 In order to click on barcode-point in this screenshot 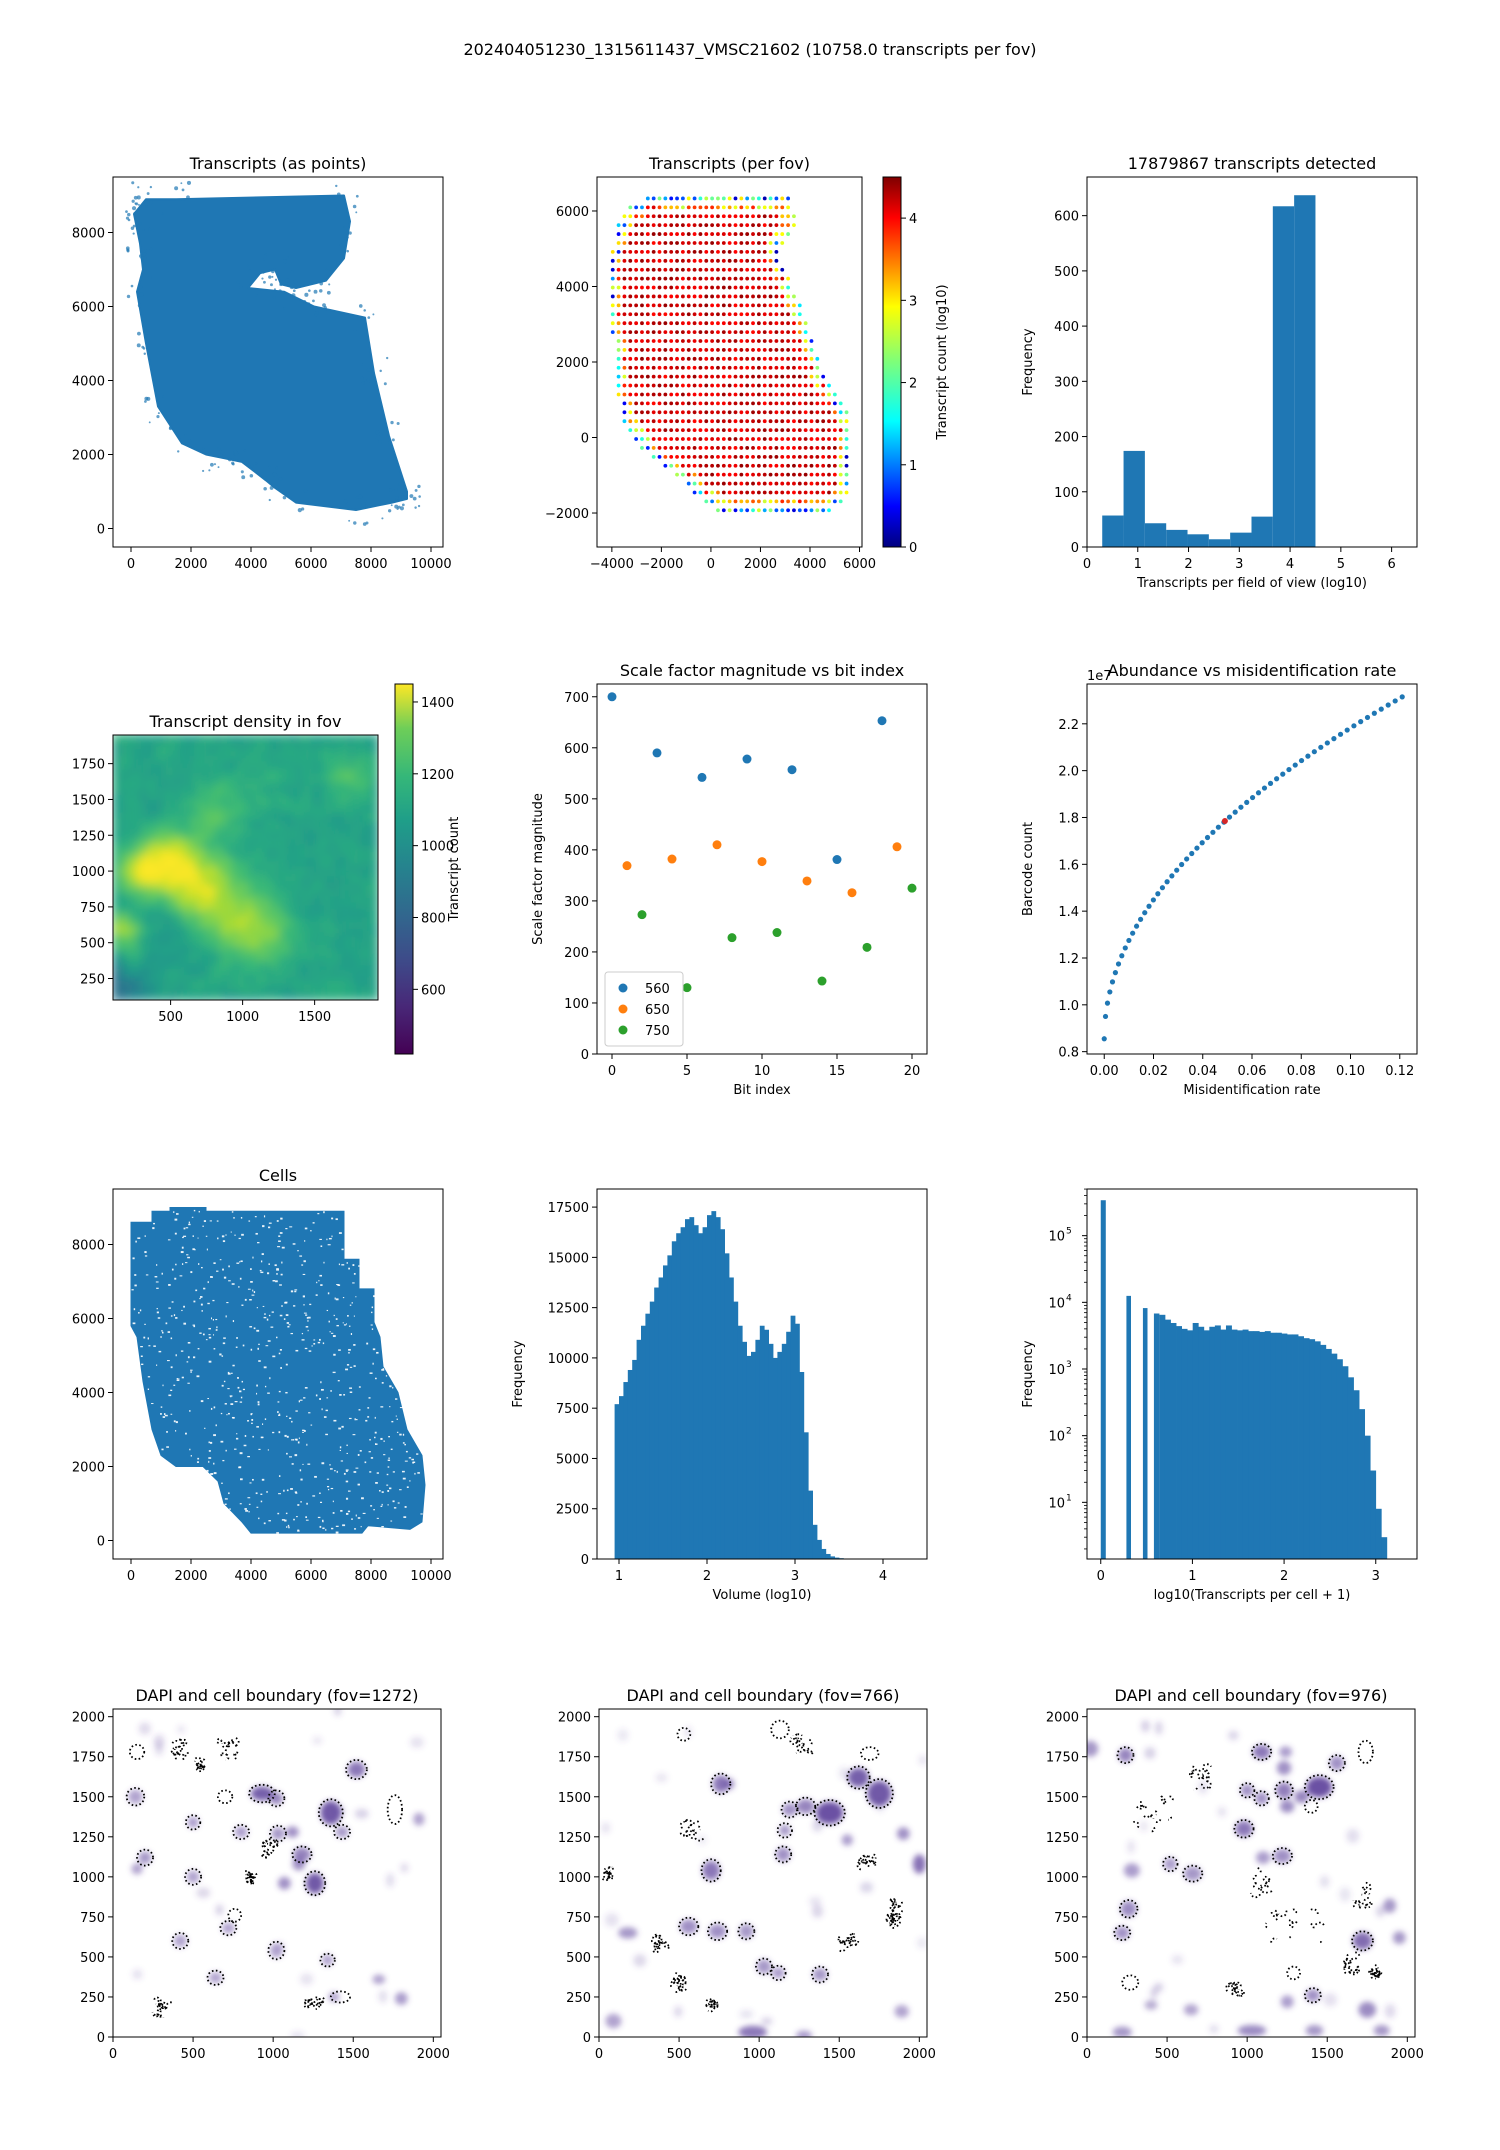, I will do `click(1177, 870)`.